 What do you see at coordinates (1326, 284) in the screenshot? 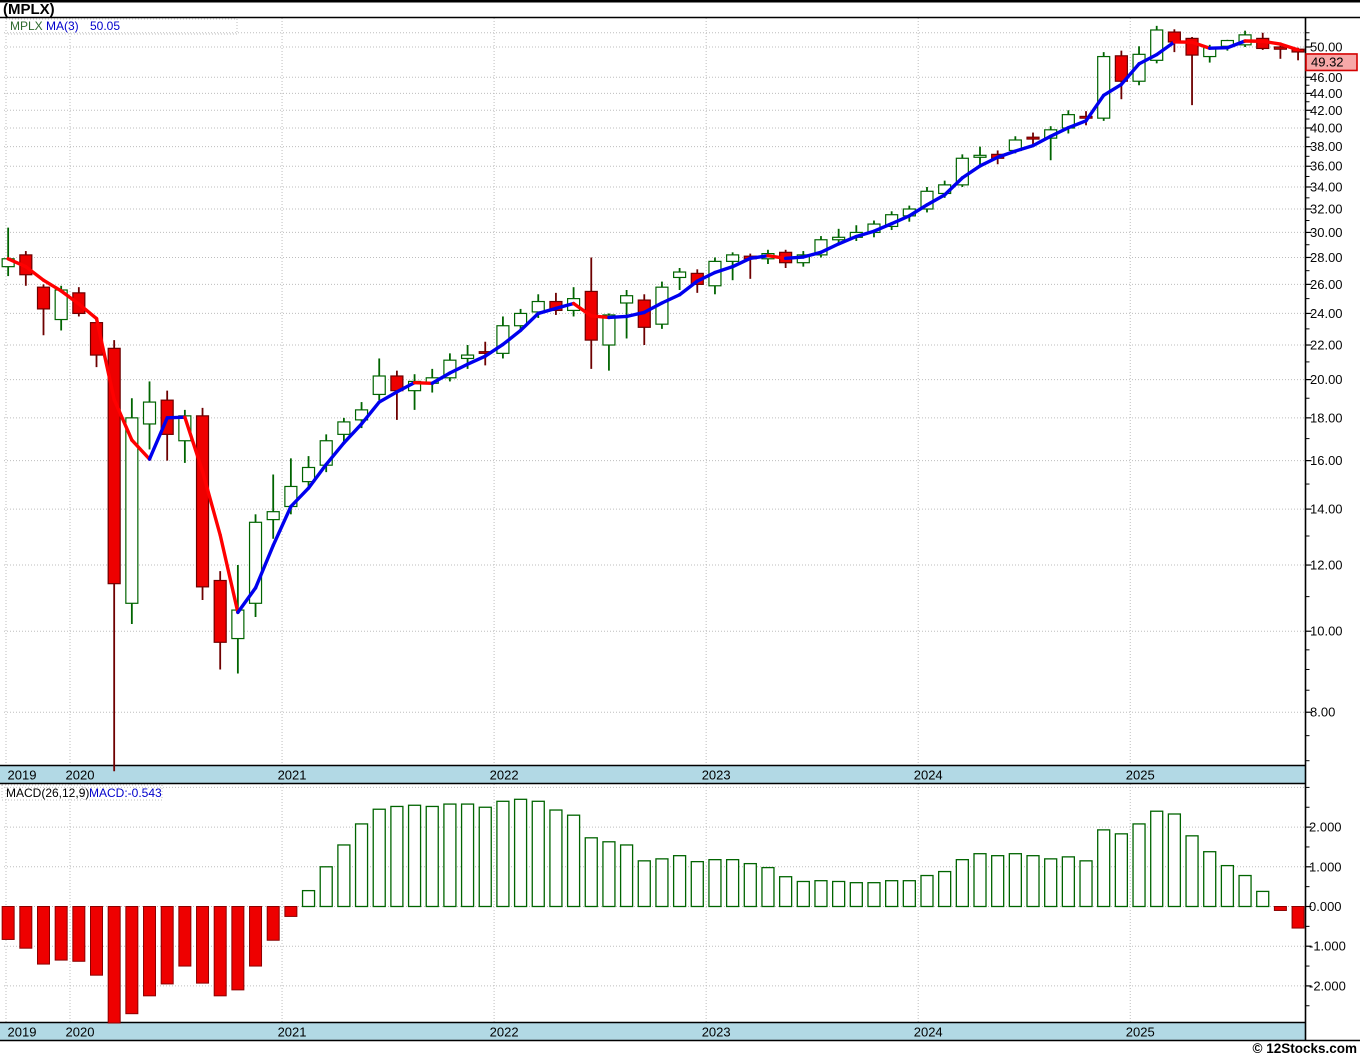
I see `price-tick-label-26: 26.00` at bounding box center [1326, 284].